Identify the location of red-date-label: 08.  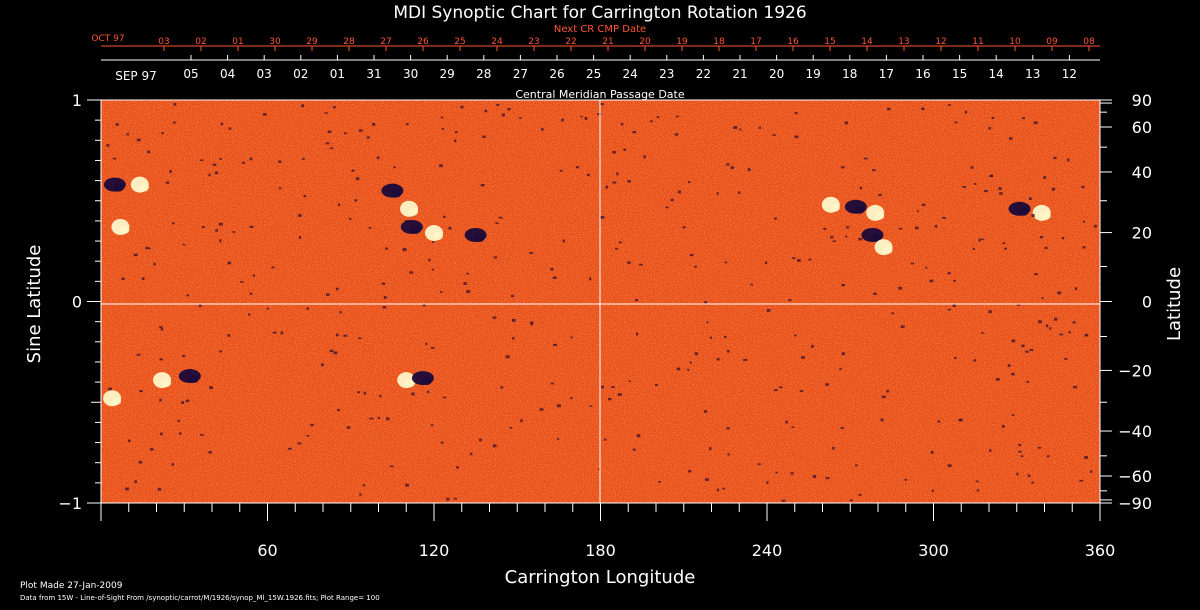
(1089, 42).